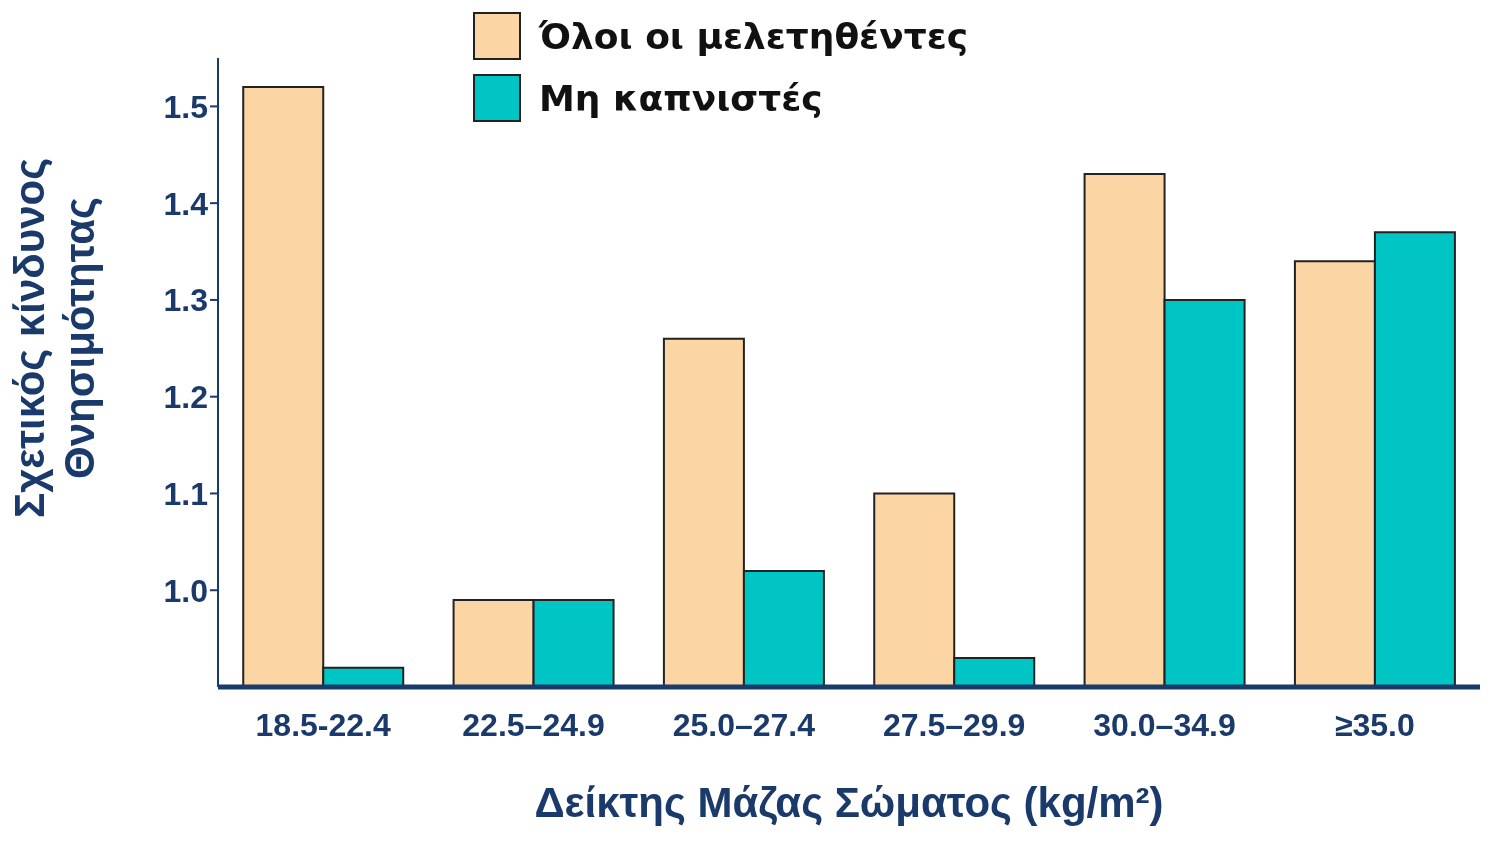 The image size is (1488, 845). What do you see at coordinates (185, 590) in the screenshot?
I see `y-tick-label: 1.0` at bounding box center [185, 590].